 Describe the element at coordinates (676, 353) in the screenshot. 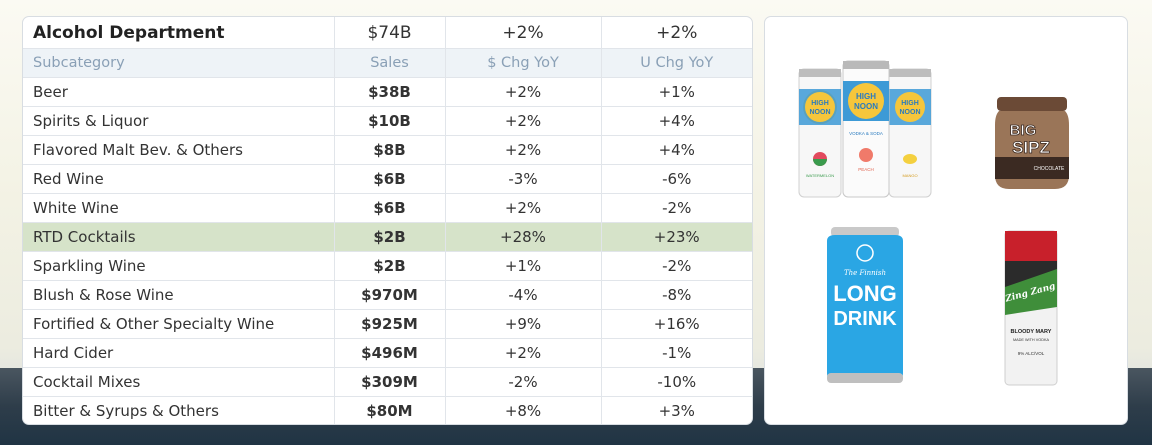

I see `unit-chg-cell: -1%` at that location.